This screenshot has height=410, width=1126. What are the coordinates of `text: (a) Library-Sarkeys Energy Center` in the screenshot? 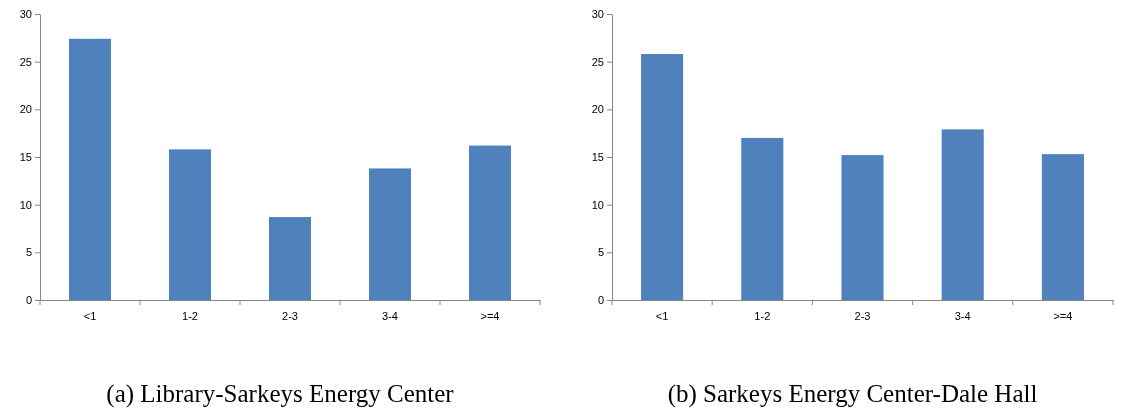 It's located at (280, 394).